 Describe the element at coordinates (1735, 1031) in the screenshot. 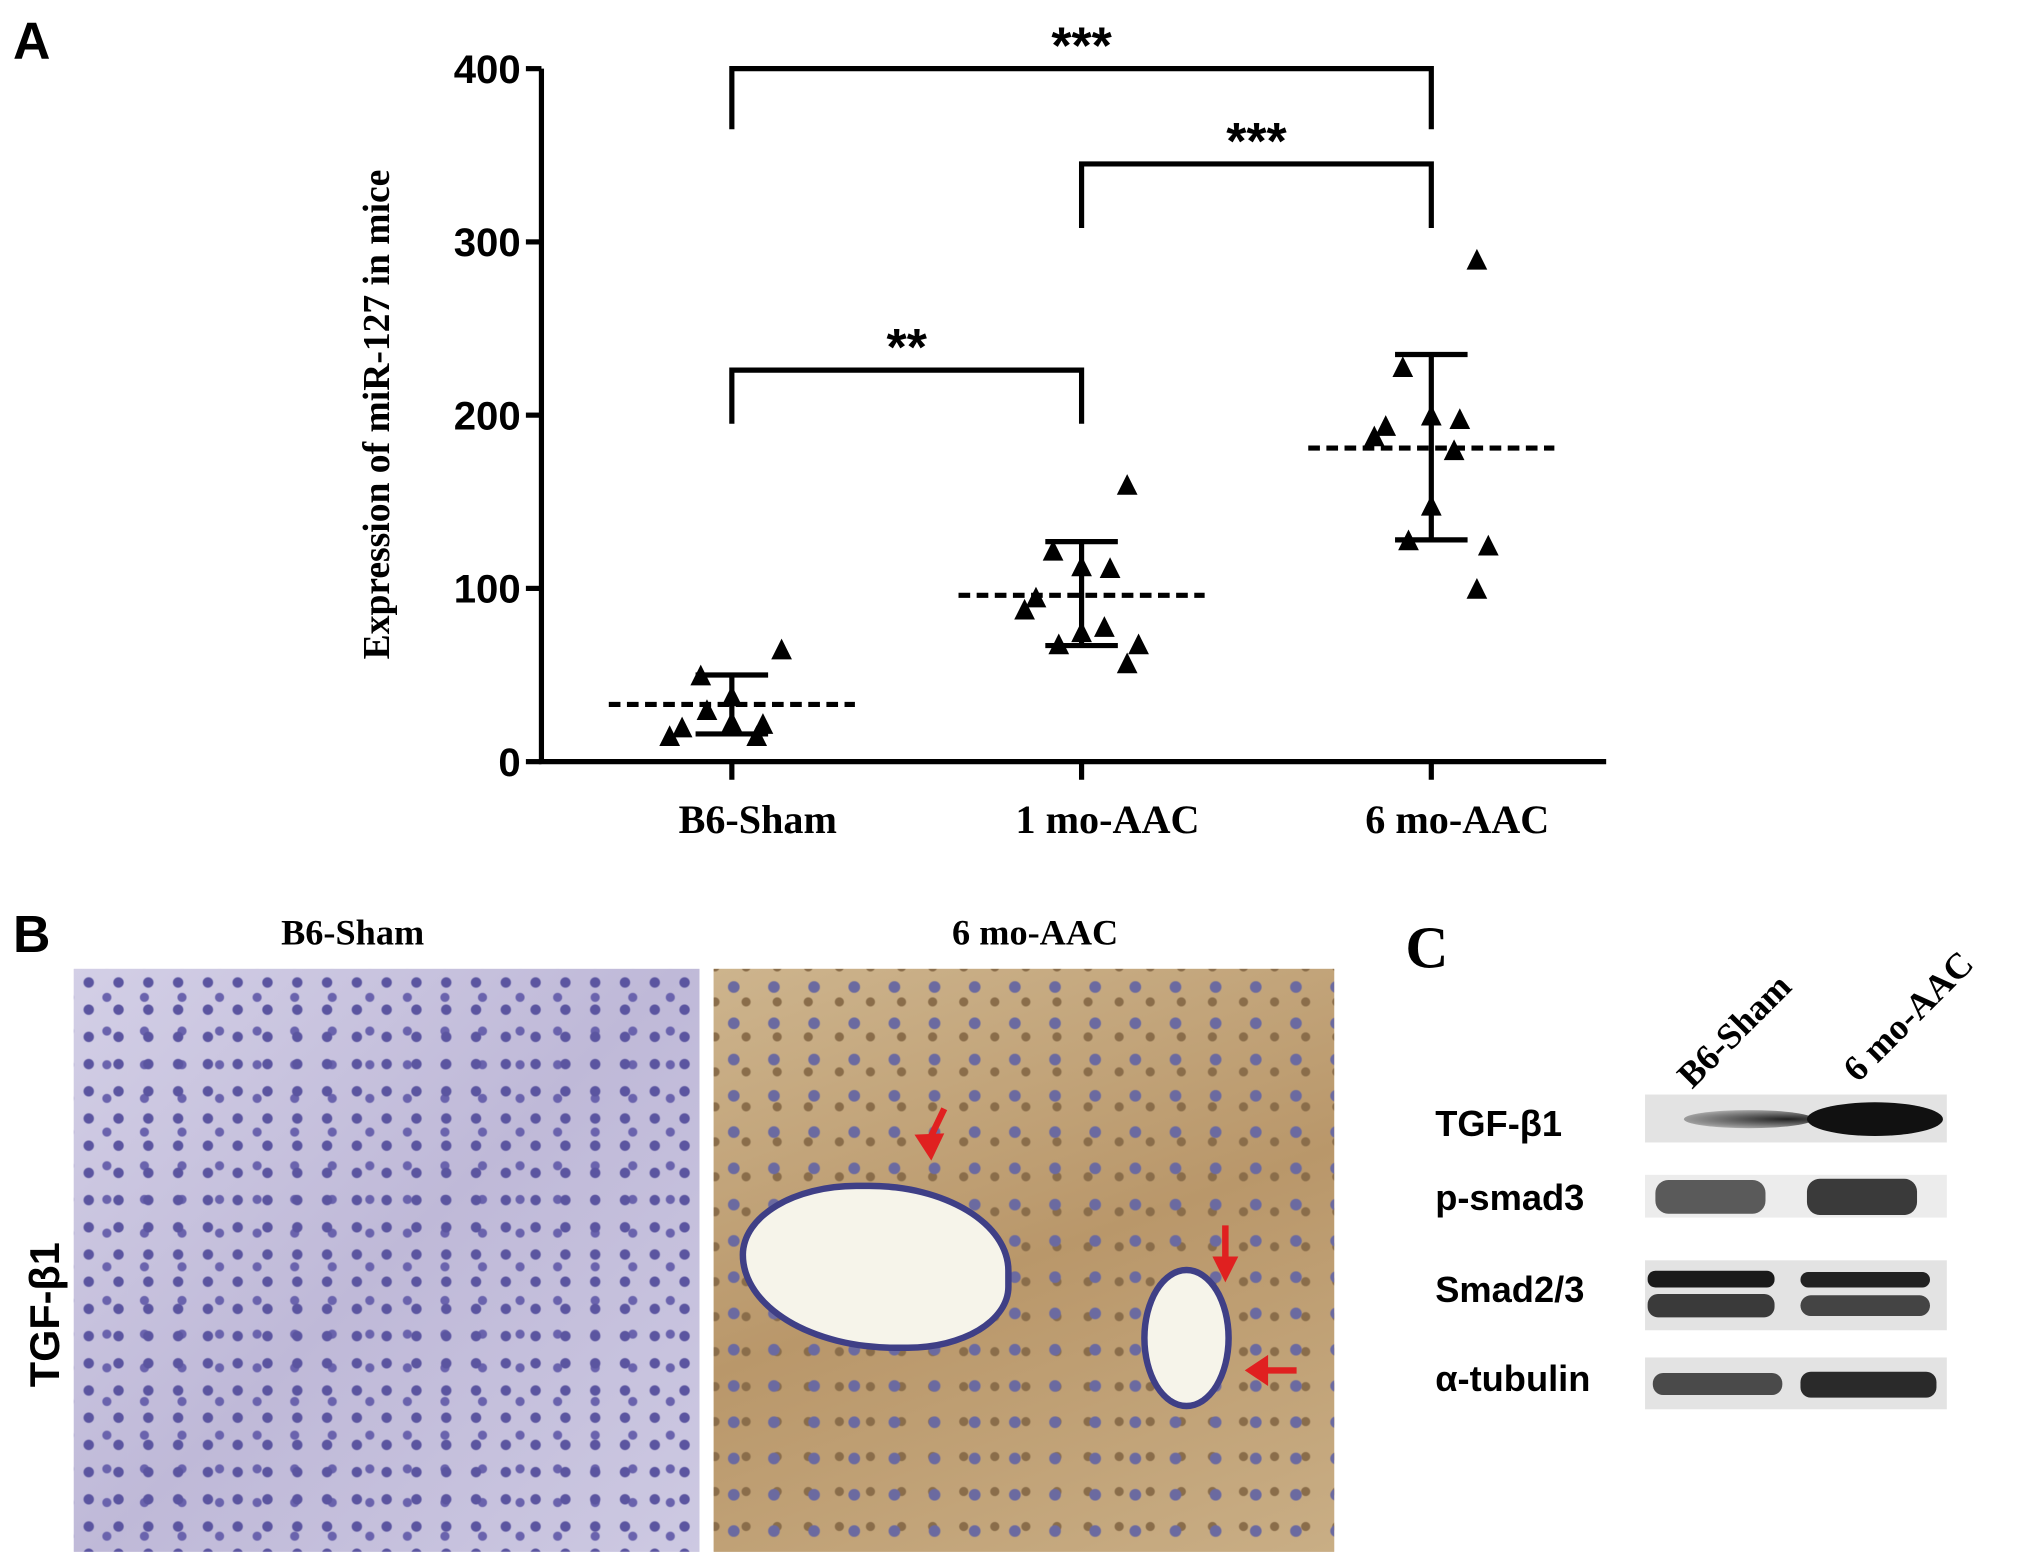

I see `lane-label-b6-sham: B6-Sham` at that location.